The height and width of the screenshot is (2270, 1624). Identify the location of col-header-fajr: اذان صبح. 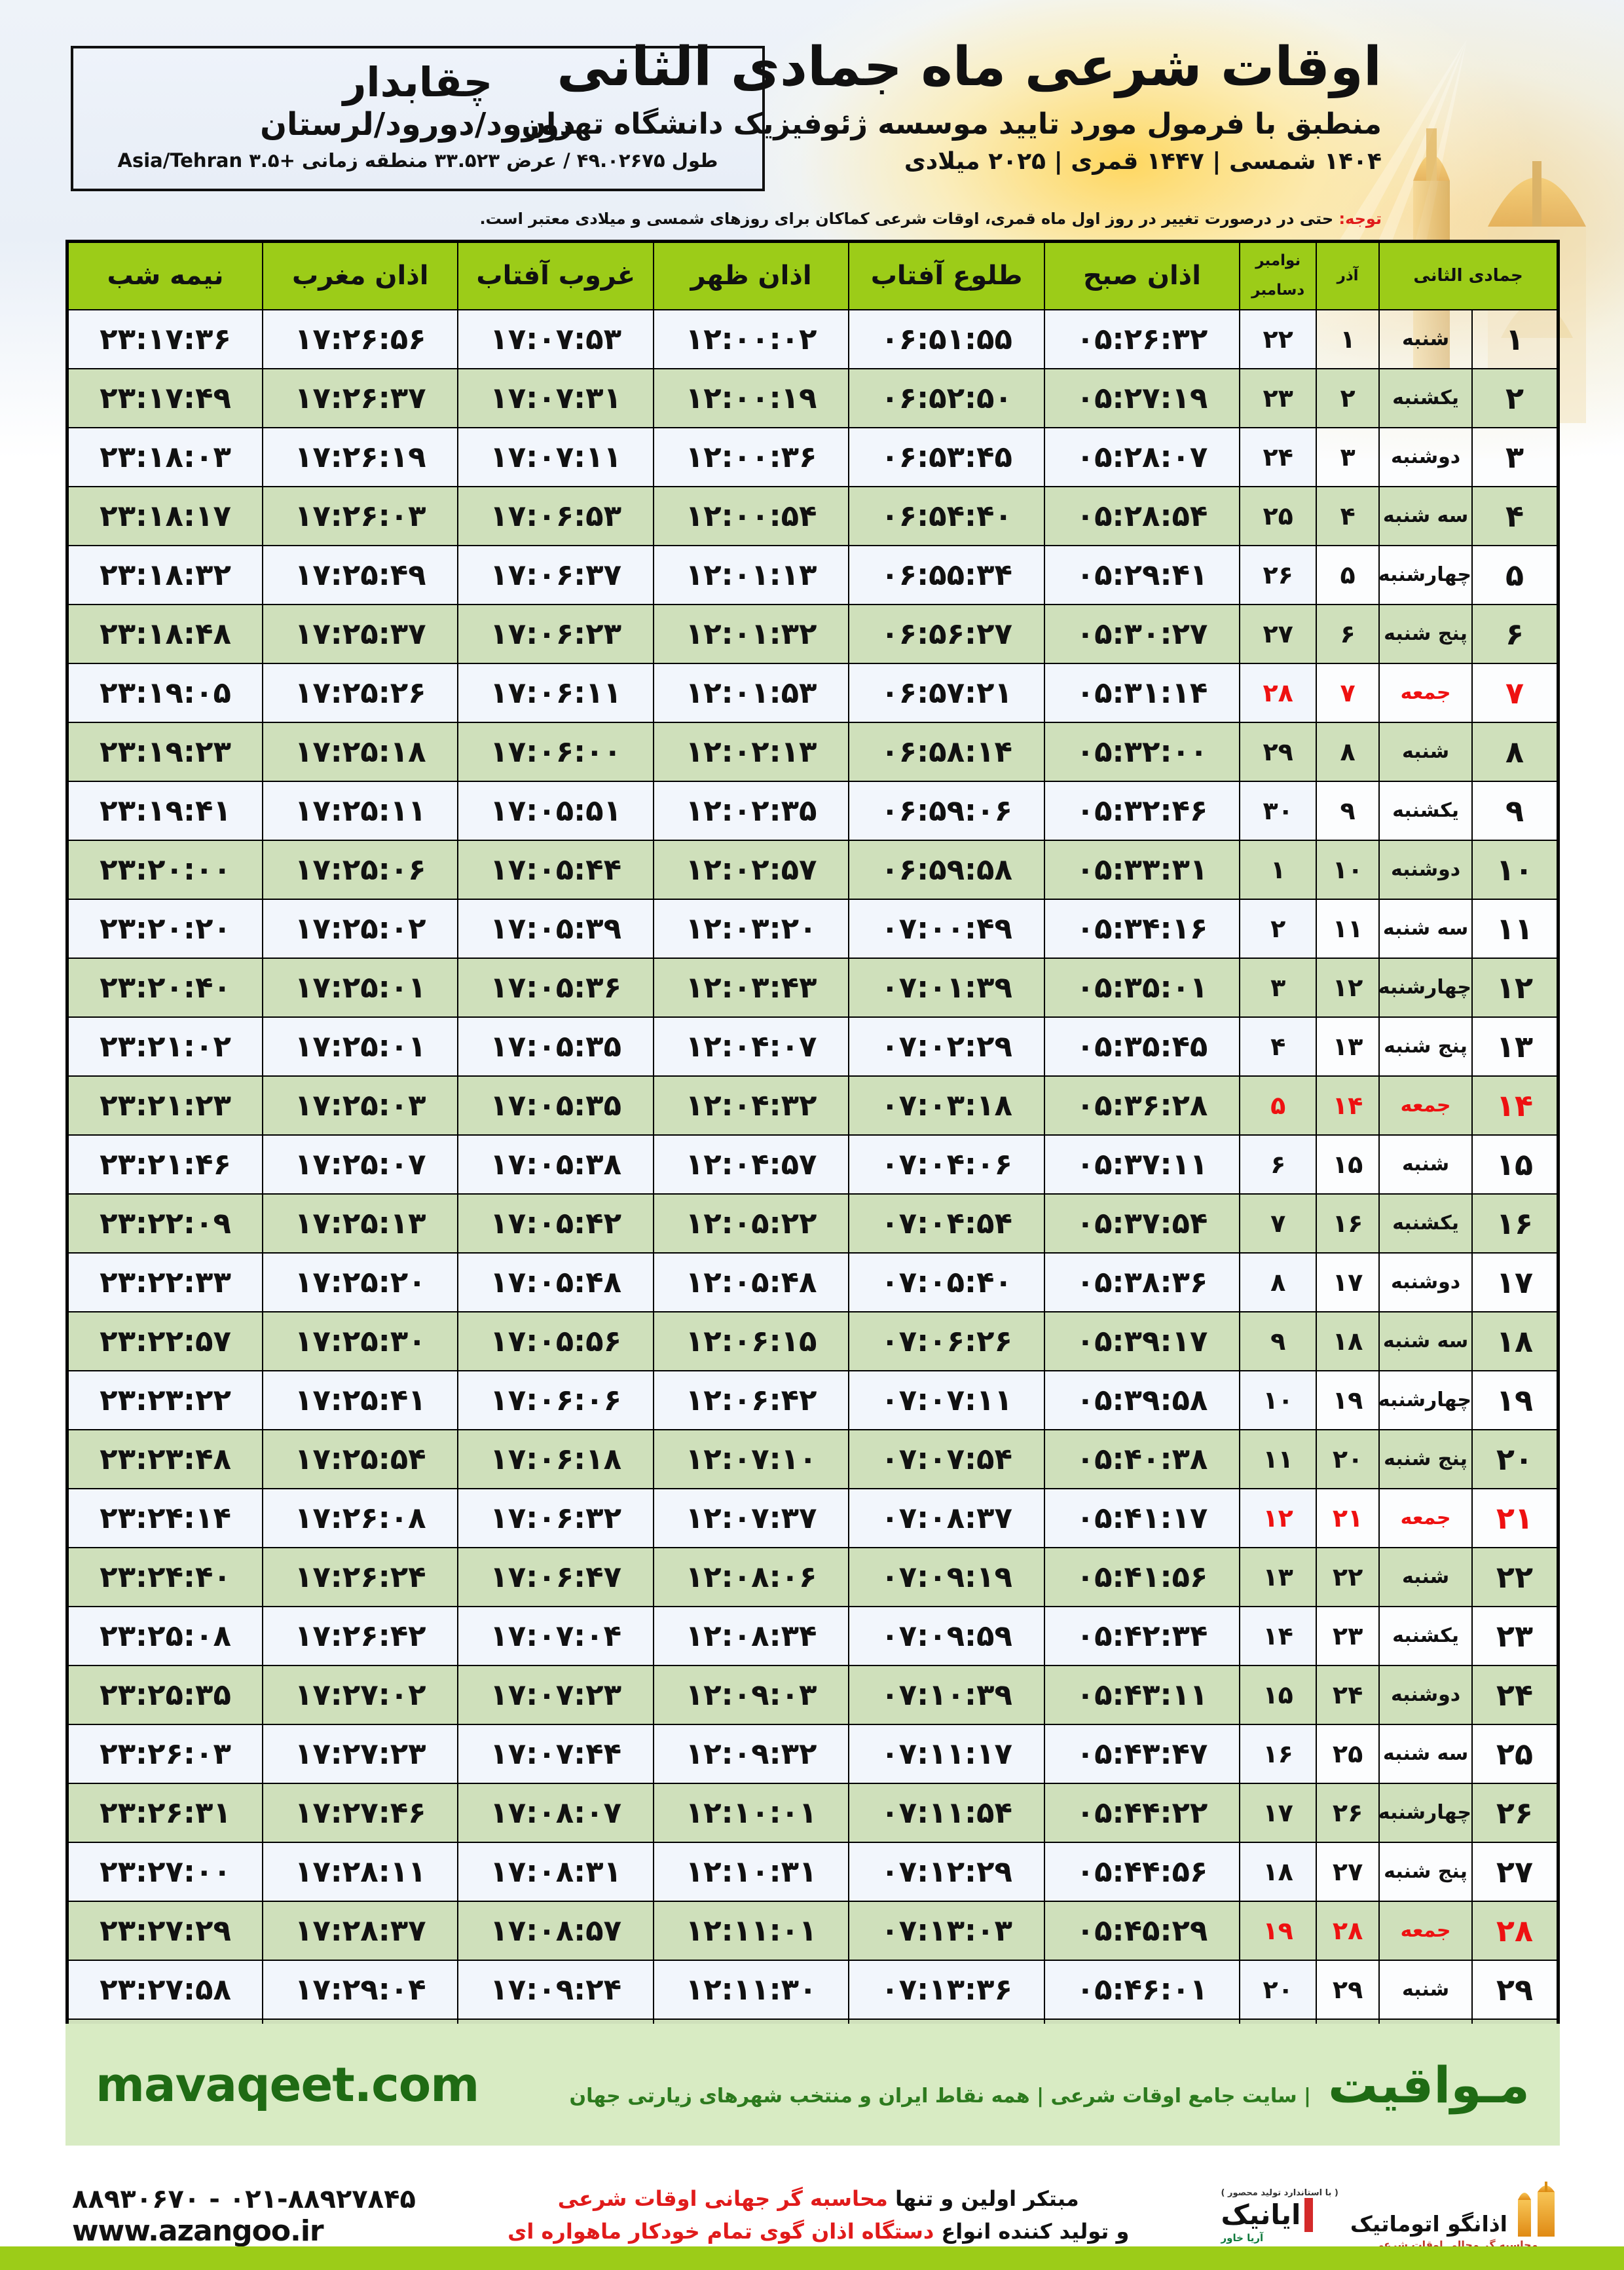
(1142, 275).